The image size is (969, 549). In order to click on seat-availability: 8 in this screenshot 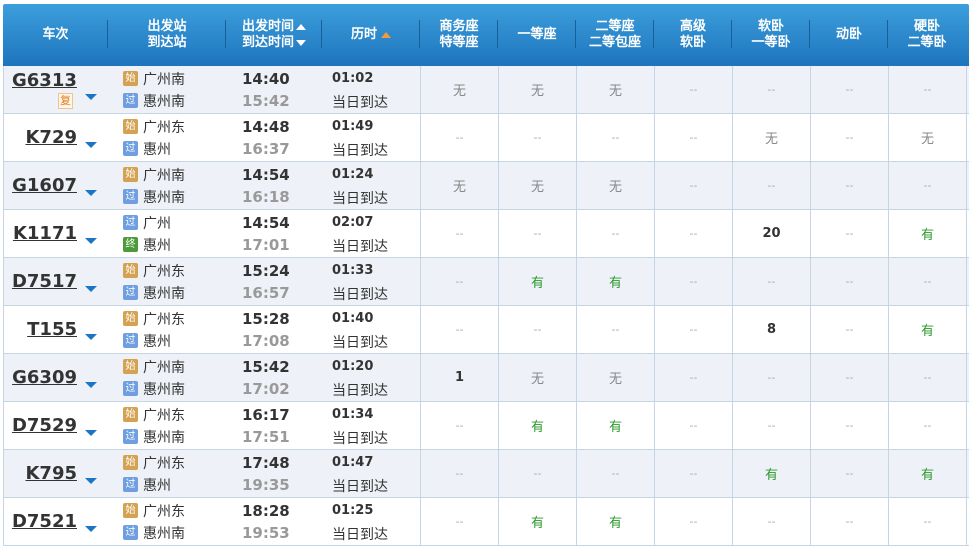, I will do `click(771, 329)`.